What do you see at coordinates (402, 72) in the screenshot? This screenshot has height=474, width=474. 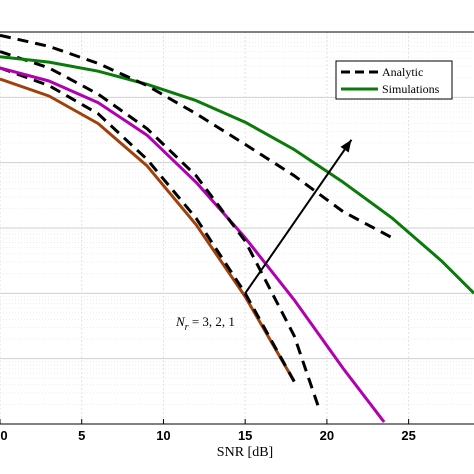 I see `legend-label-analytic: Analytic` at bounding box center [402, 72].